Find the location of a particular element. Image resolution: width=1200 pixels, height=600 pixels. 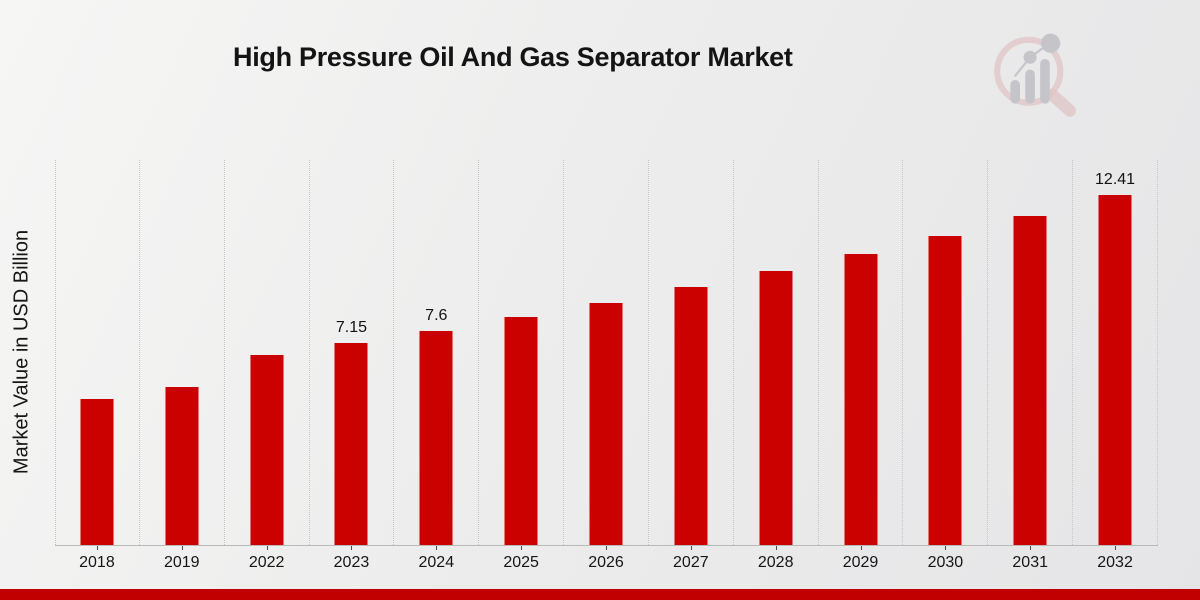

x-axis-label: 2019 is located at coordinates (181, 562).